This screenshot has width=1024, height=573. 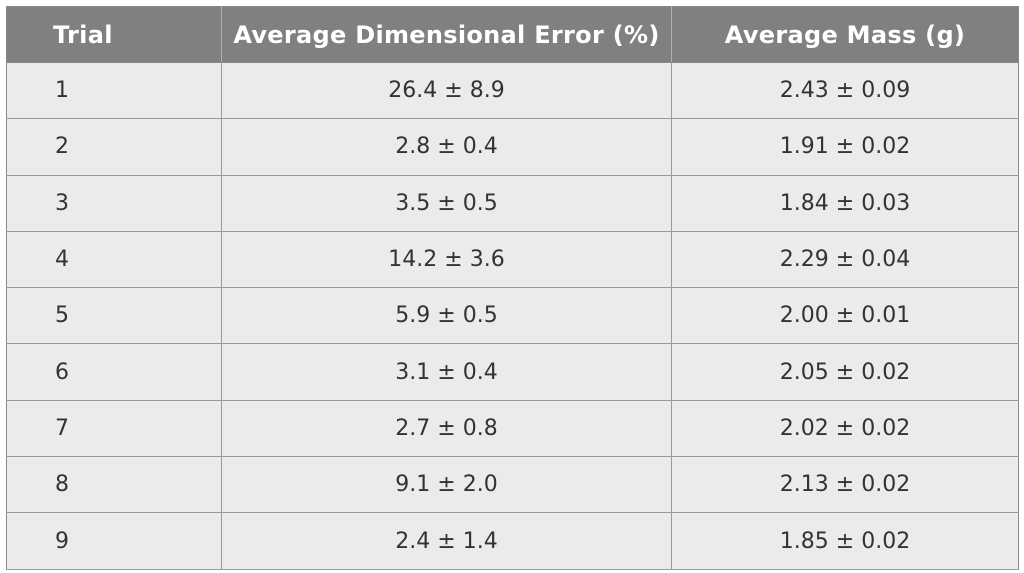 What do you see at coordinates (446, 372) in the screenshot?
I see `dimensional-error-cell: 3.1 ± 0.4` at bounding box center [446, 372].